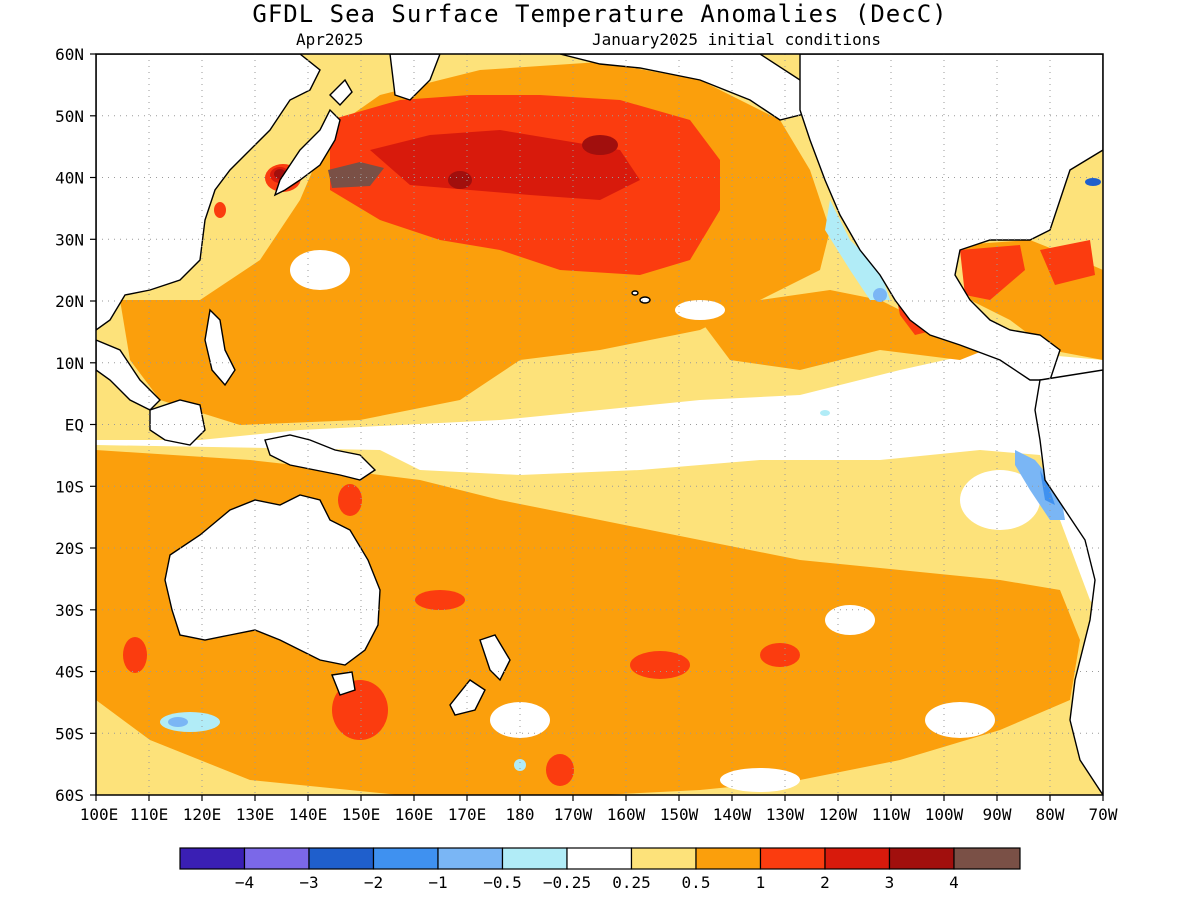 The height and width of the screenshot is (900, 1200). I want to click on lon-label: 150W, so click(679, 814).